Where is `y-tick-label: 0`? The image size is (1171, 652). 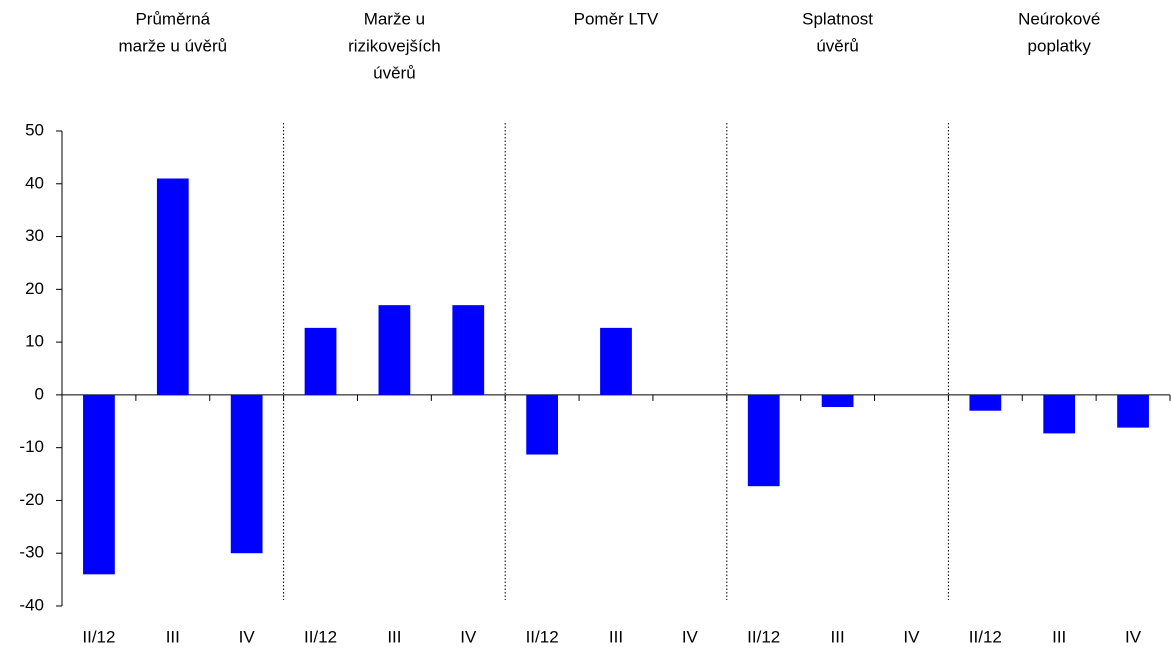
y-tick-label: 0 is located at coordinates (39, 393).